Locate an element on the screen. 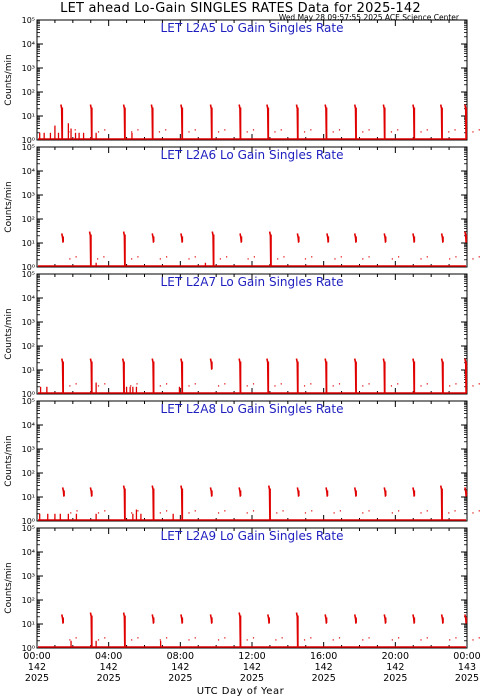 The height and width of the screenshot is (700, 481). y-tick-label: 10⁰ is located at coordinates (28, 521).